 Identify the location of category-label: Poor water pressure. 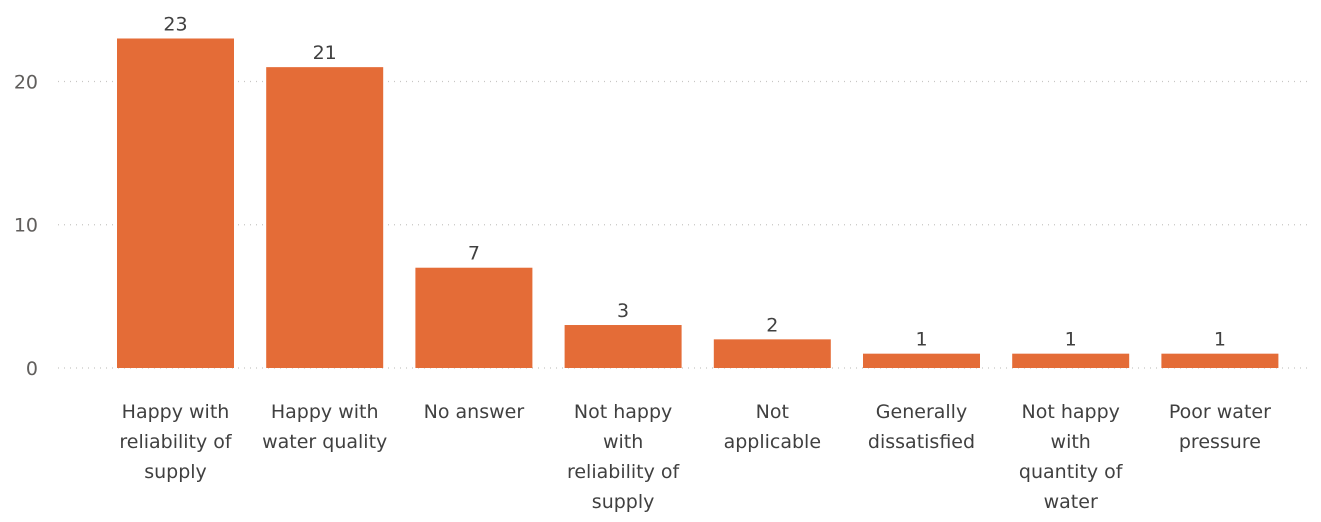
(1220, 427).